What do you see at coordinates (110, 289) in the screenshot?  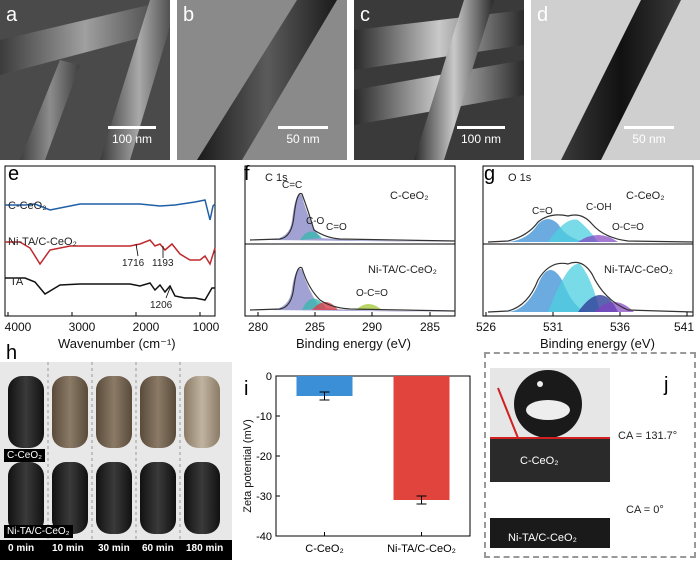 I see `ftir-series-ta` at bounding box center [110, 289].